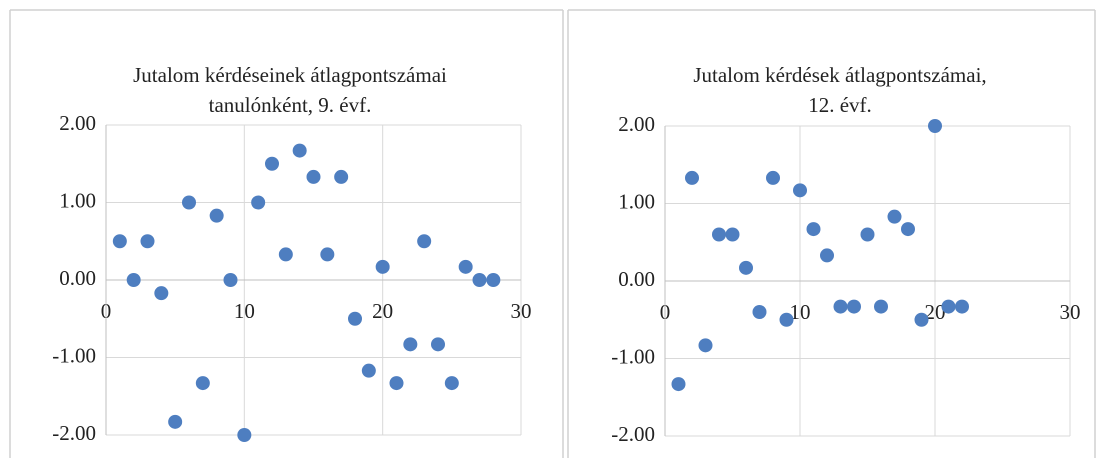 Image resolution: width=1102 pixels, height=458 pixels. Describe the element at coordinates (290, 105) in the screenshot. I see `chart-title: tanulónként, 9. évf.` at that location.